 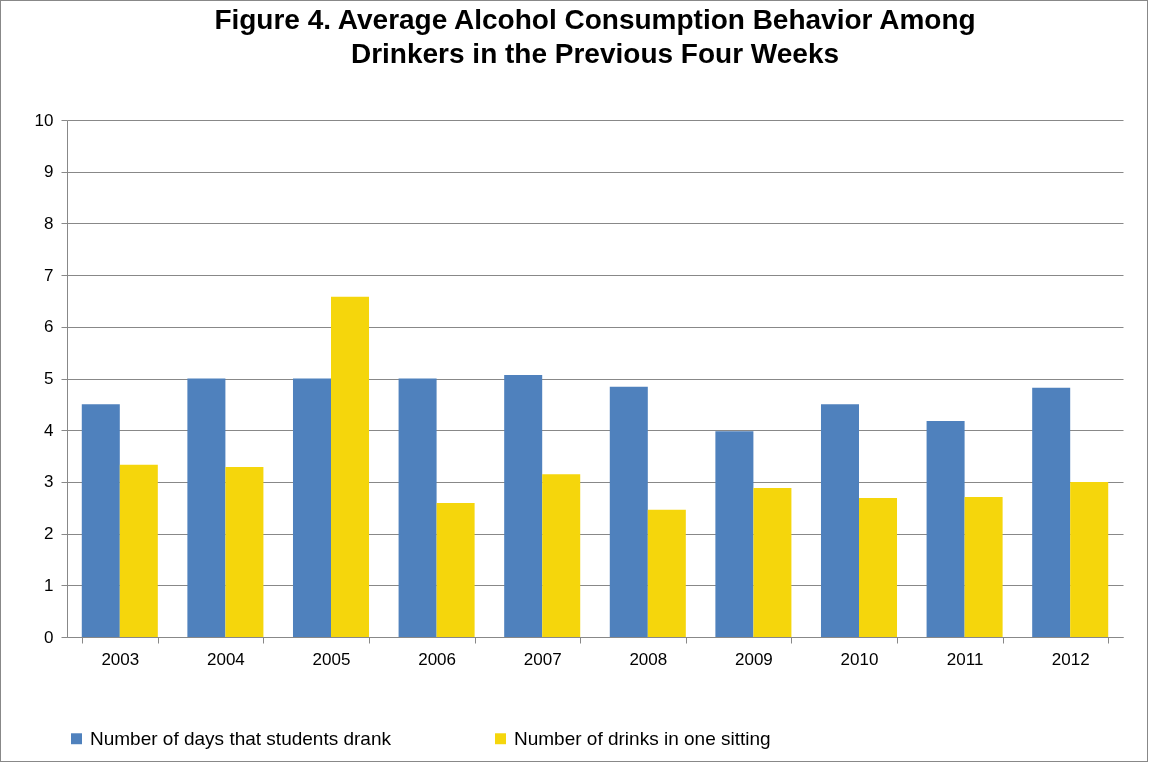 I want to click on x-tick-label: 2008, so click(x=648, y=659).